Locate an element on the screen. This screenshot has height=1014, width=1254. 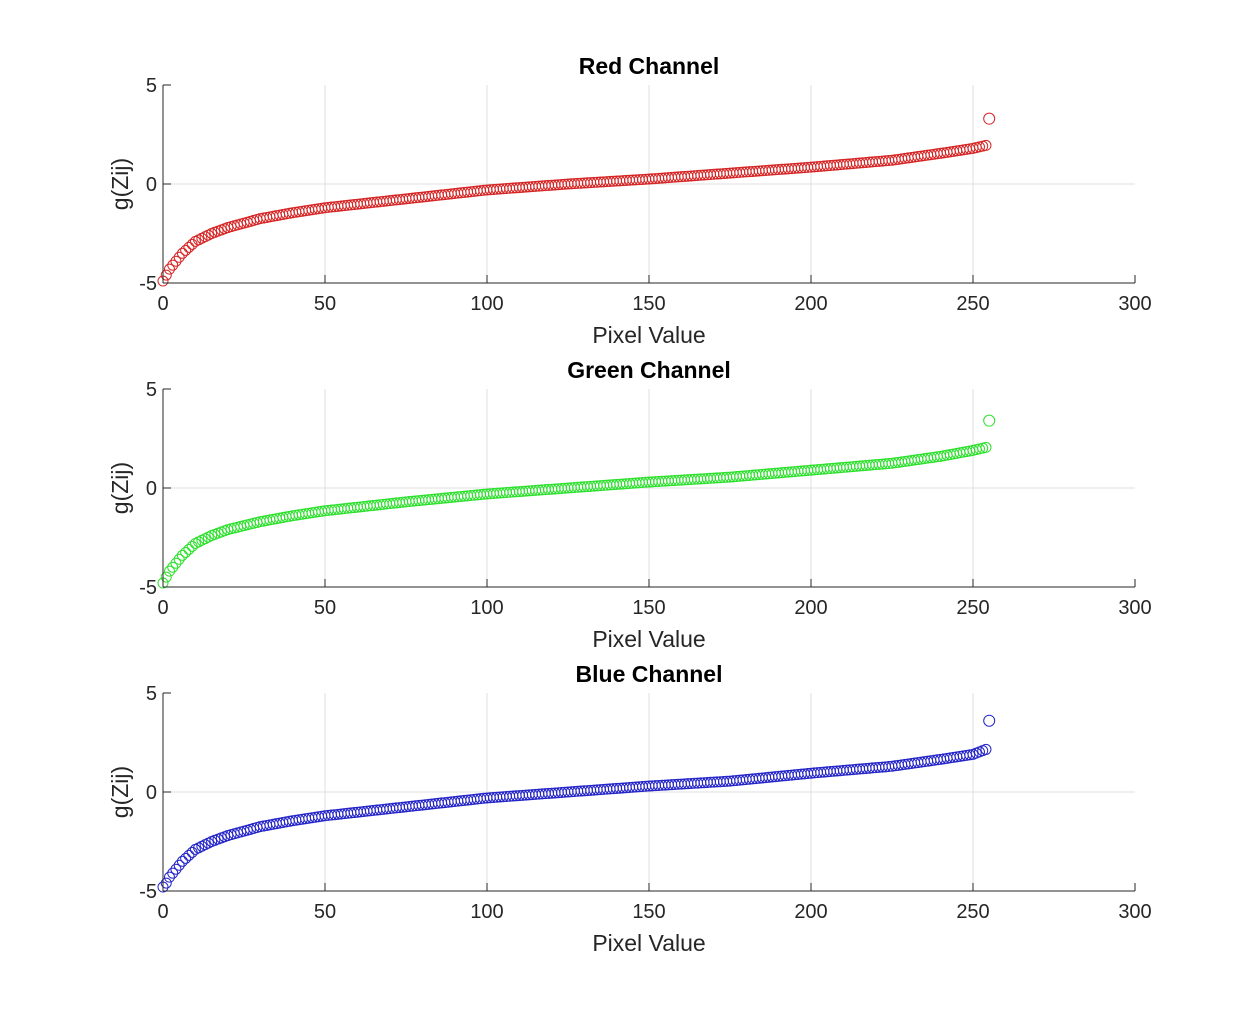
chart-title: Green Channel is located at coordinates (649, 370).